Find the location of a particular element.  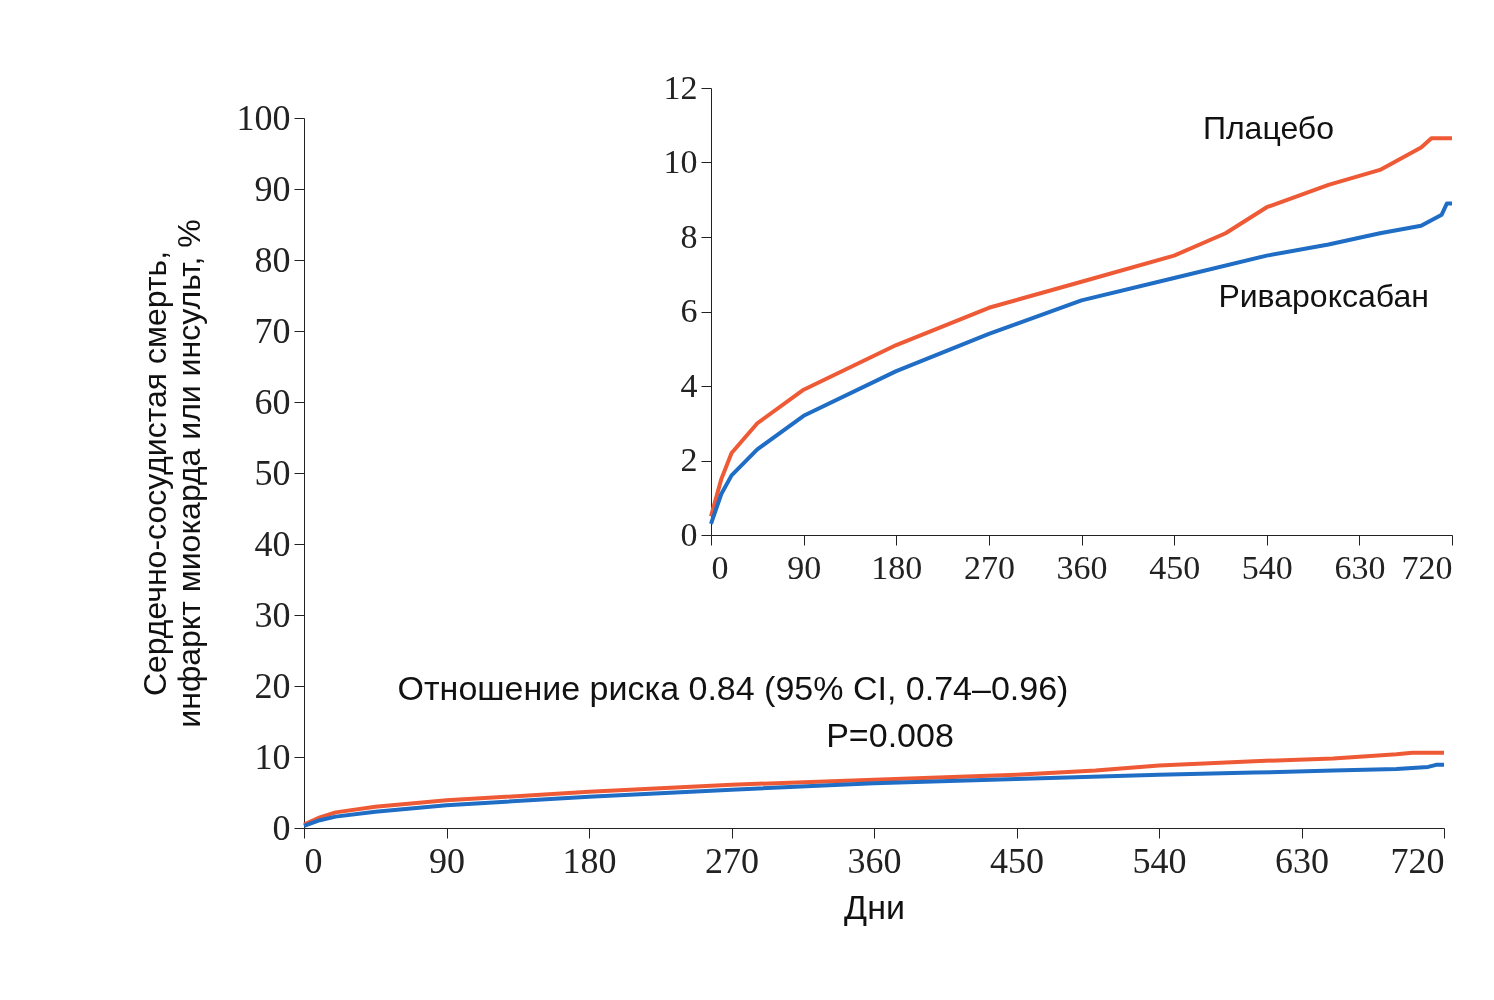

annotation: Отношение риска 0.84 (95% CI, 0.74–0.96) is located at coordinates (733, 688).